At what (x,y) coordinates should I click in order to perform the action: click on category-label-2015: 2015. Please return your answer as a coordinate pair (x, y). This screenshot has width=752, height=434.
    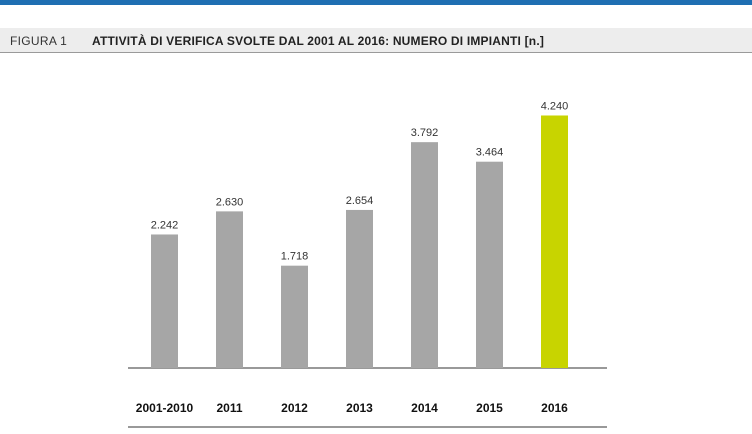
    Looking at the image, I should click on (489, 408).